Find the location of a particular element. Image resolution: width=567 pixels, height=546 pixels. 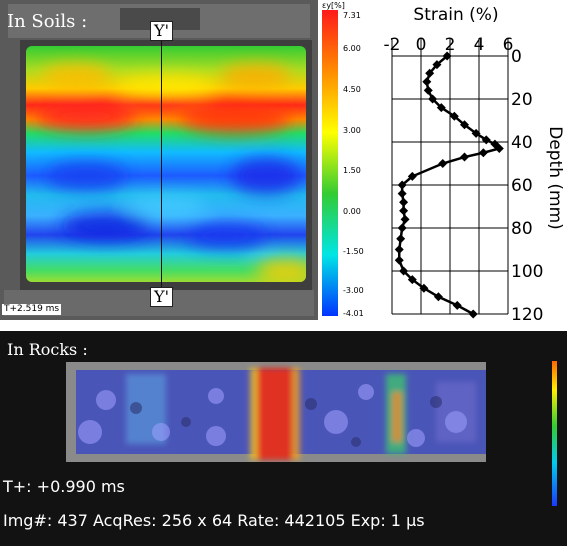

rock-time-label: T+: +0.990 ms is located at coordinates (64, 486).